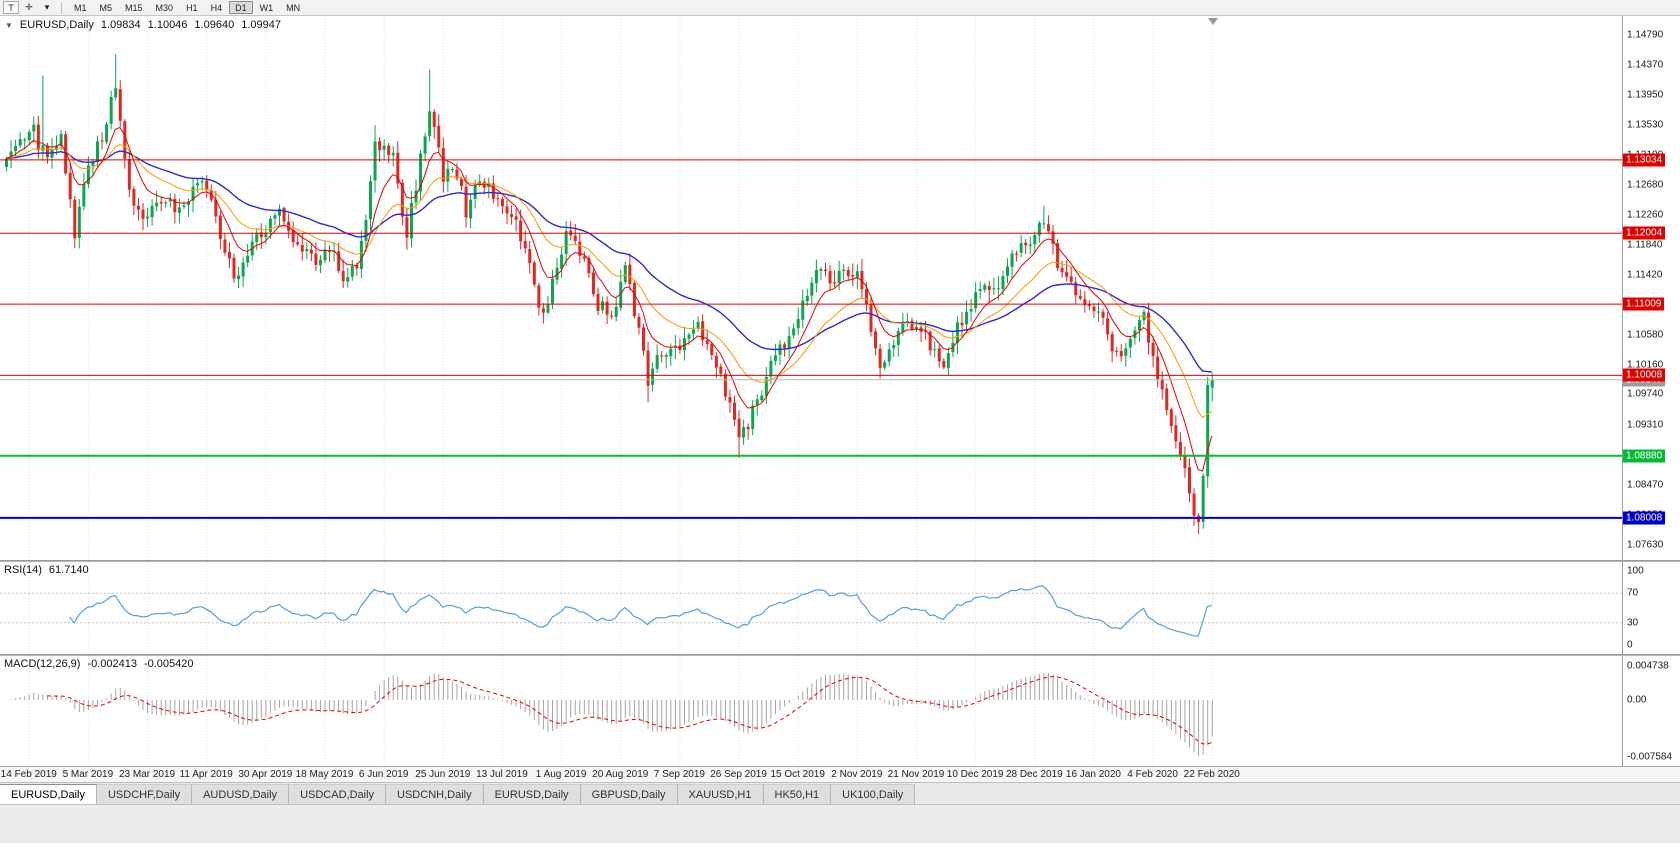  Describe the element at coordinates (1650, 757) in the screenshot. I see `macd-axis-label: -0.007584` at that location.